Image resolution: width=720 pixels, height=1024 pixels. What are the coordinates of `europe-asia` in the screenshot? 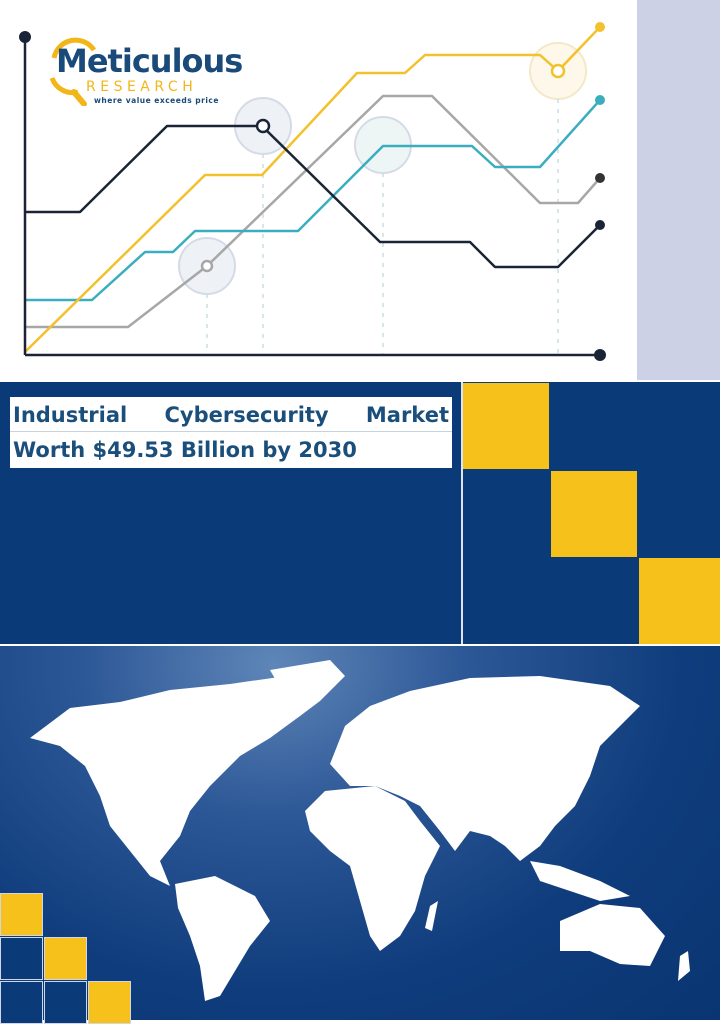 It's located at (485, 768).